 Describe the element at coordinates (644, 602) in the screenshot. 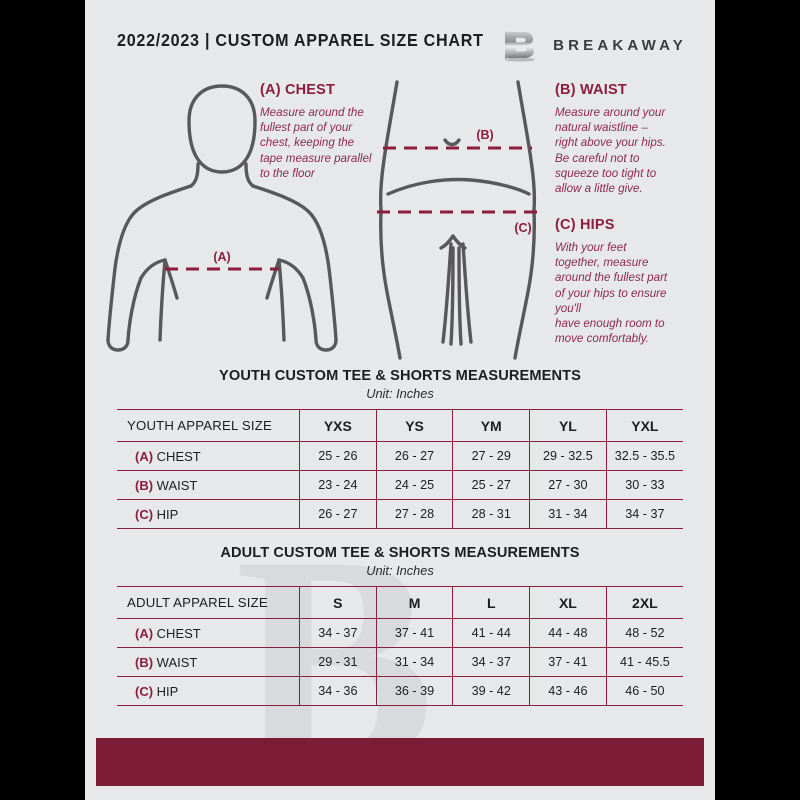

I see `adult-size-col-4: 2XL` at that location.